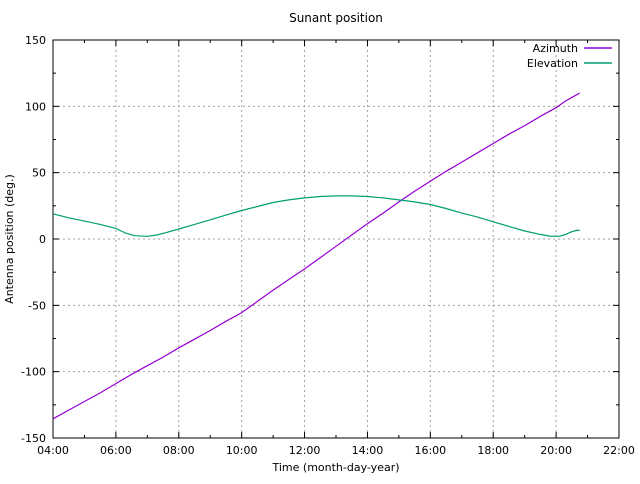  What do you see at coordinates (116, 450) in the screenshot?
I see `x-tick-label: 06:00` at bounding box center [116, 450].